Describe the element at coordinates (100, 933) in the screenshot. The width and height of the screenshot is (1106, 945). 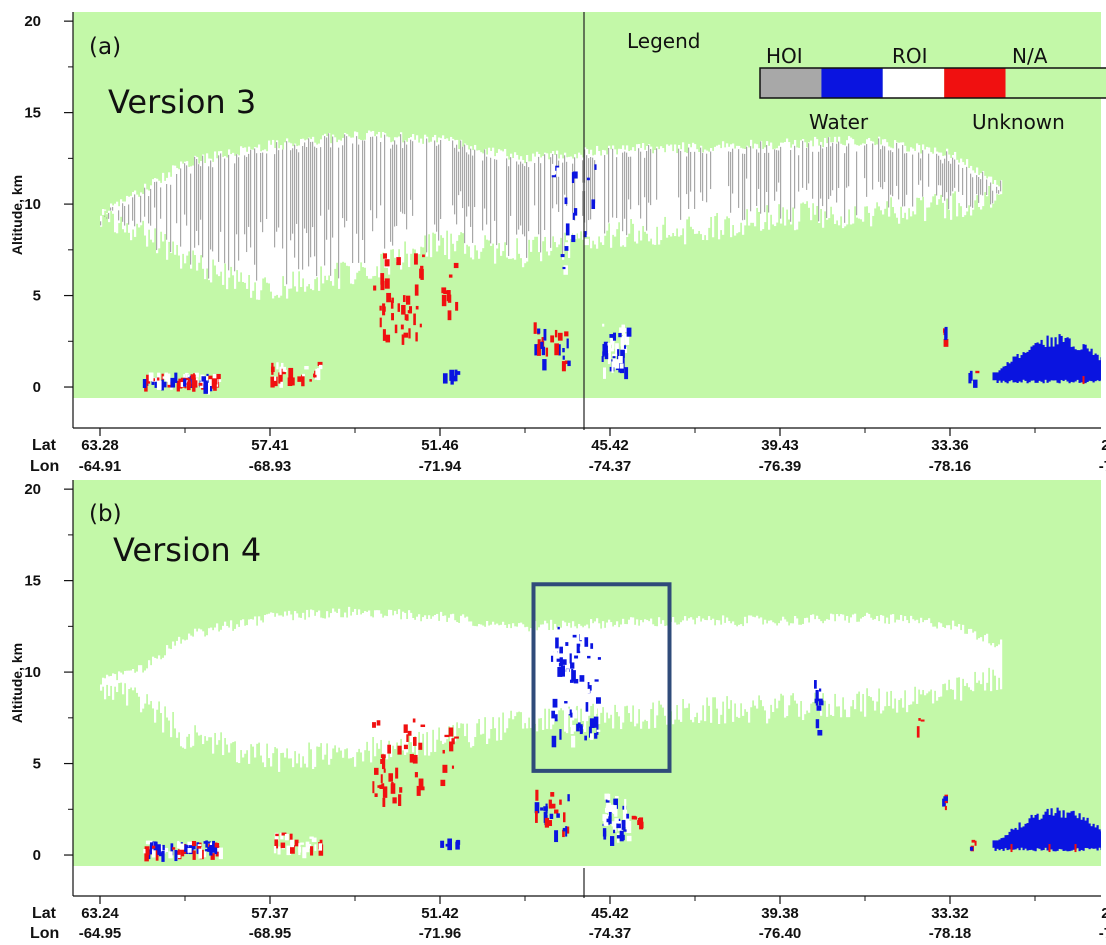
I see `lon-tick-label: -64.95` at that location.